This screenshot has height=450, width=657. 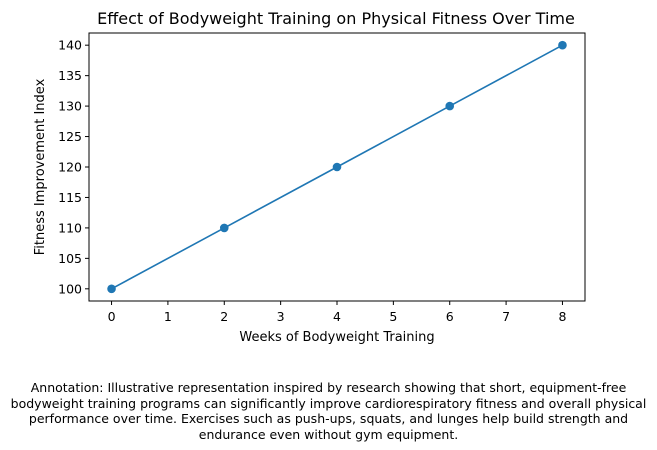 What do you see at coordinates (70, 136) in the screenshot?
I see `y-tick-label: 125` at bounding box center [70, 136].